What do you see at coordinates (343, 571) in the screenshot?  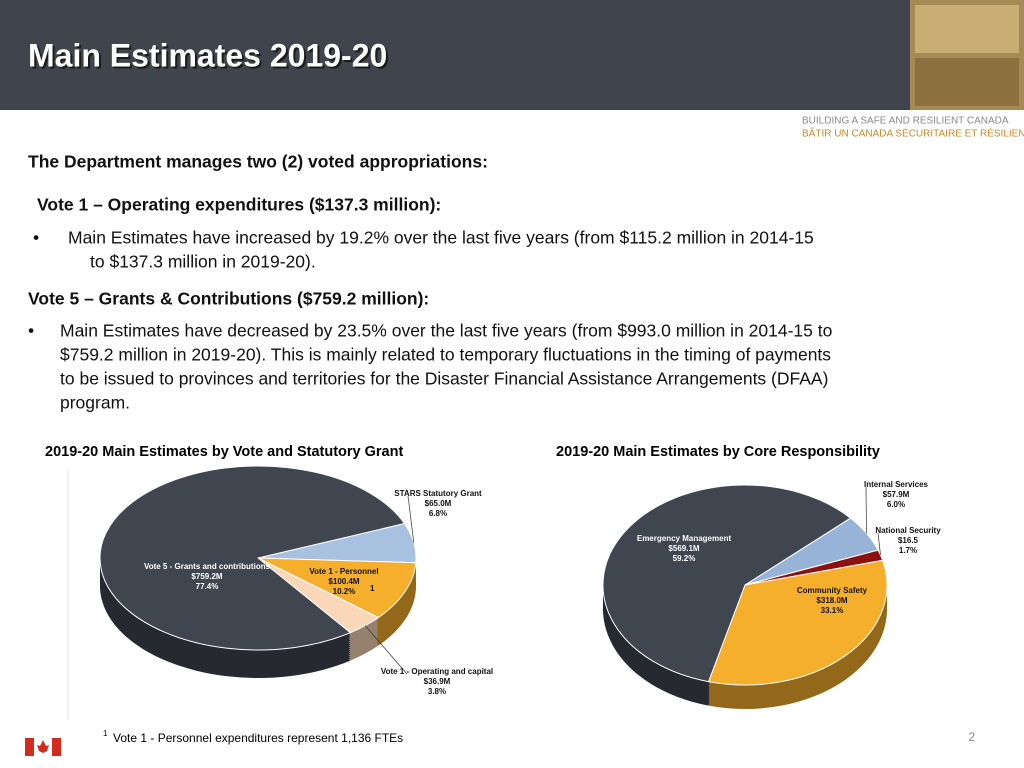 I see `slice-label: Vote 1 - Personnel` at bounding box center [343, 571].